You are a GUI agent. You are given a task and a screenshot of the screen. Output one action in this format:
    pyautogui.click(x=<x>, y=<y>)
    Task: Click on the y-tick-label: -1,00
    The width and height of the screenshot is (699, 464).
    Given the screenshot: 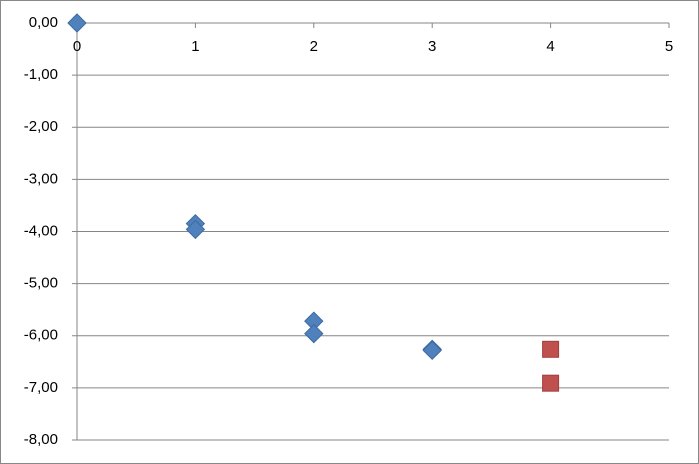 What is the action you would take?
    pyautogui.click(x=41, y=74)
    